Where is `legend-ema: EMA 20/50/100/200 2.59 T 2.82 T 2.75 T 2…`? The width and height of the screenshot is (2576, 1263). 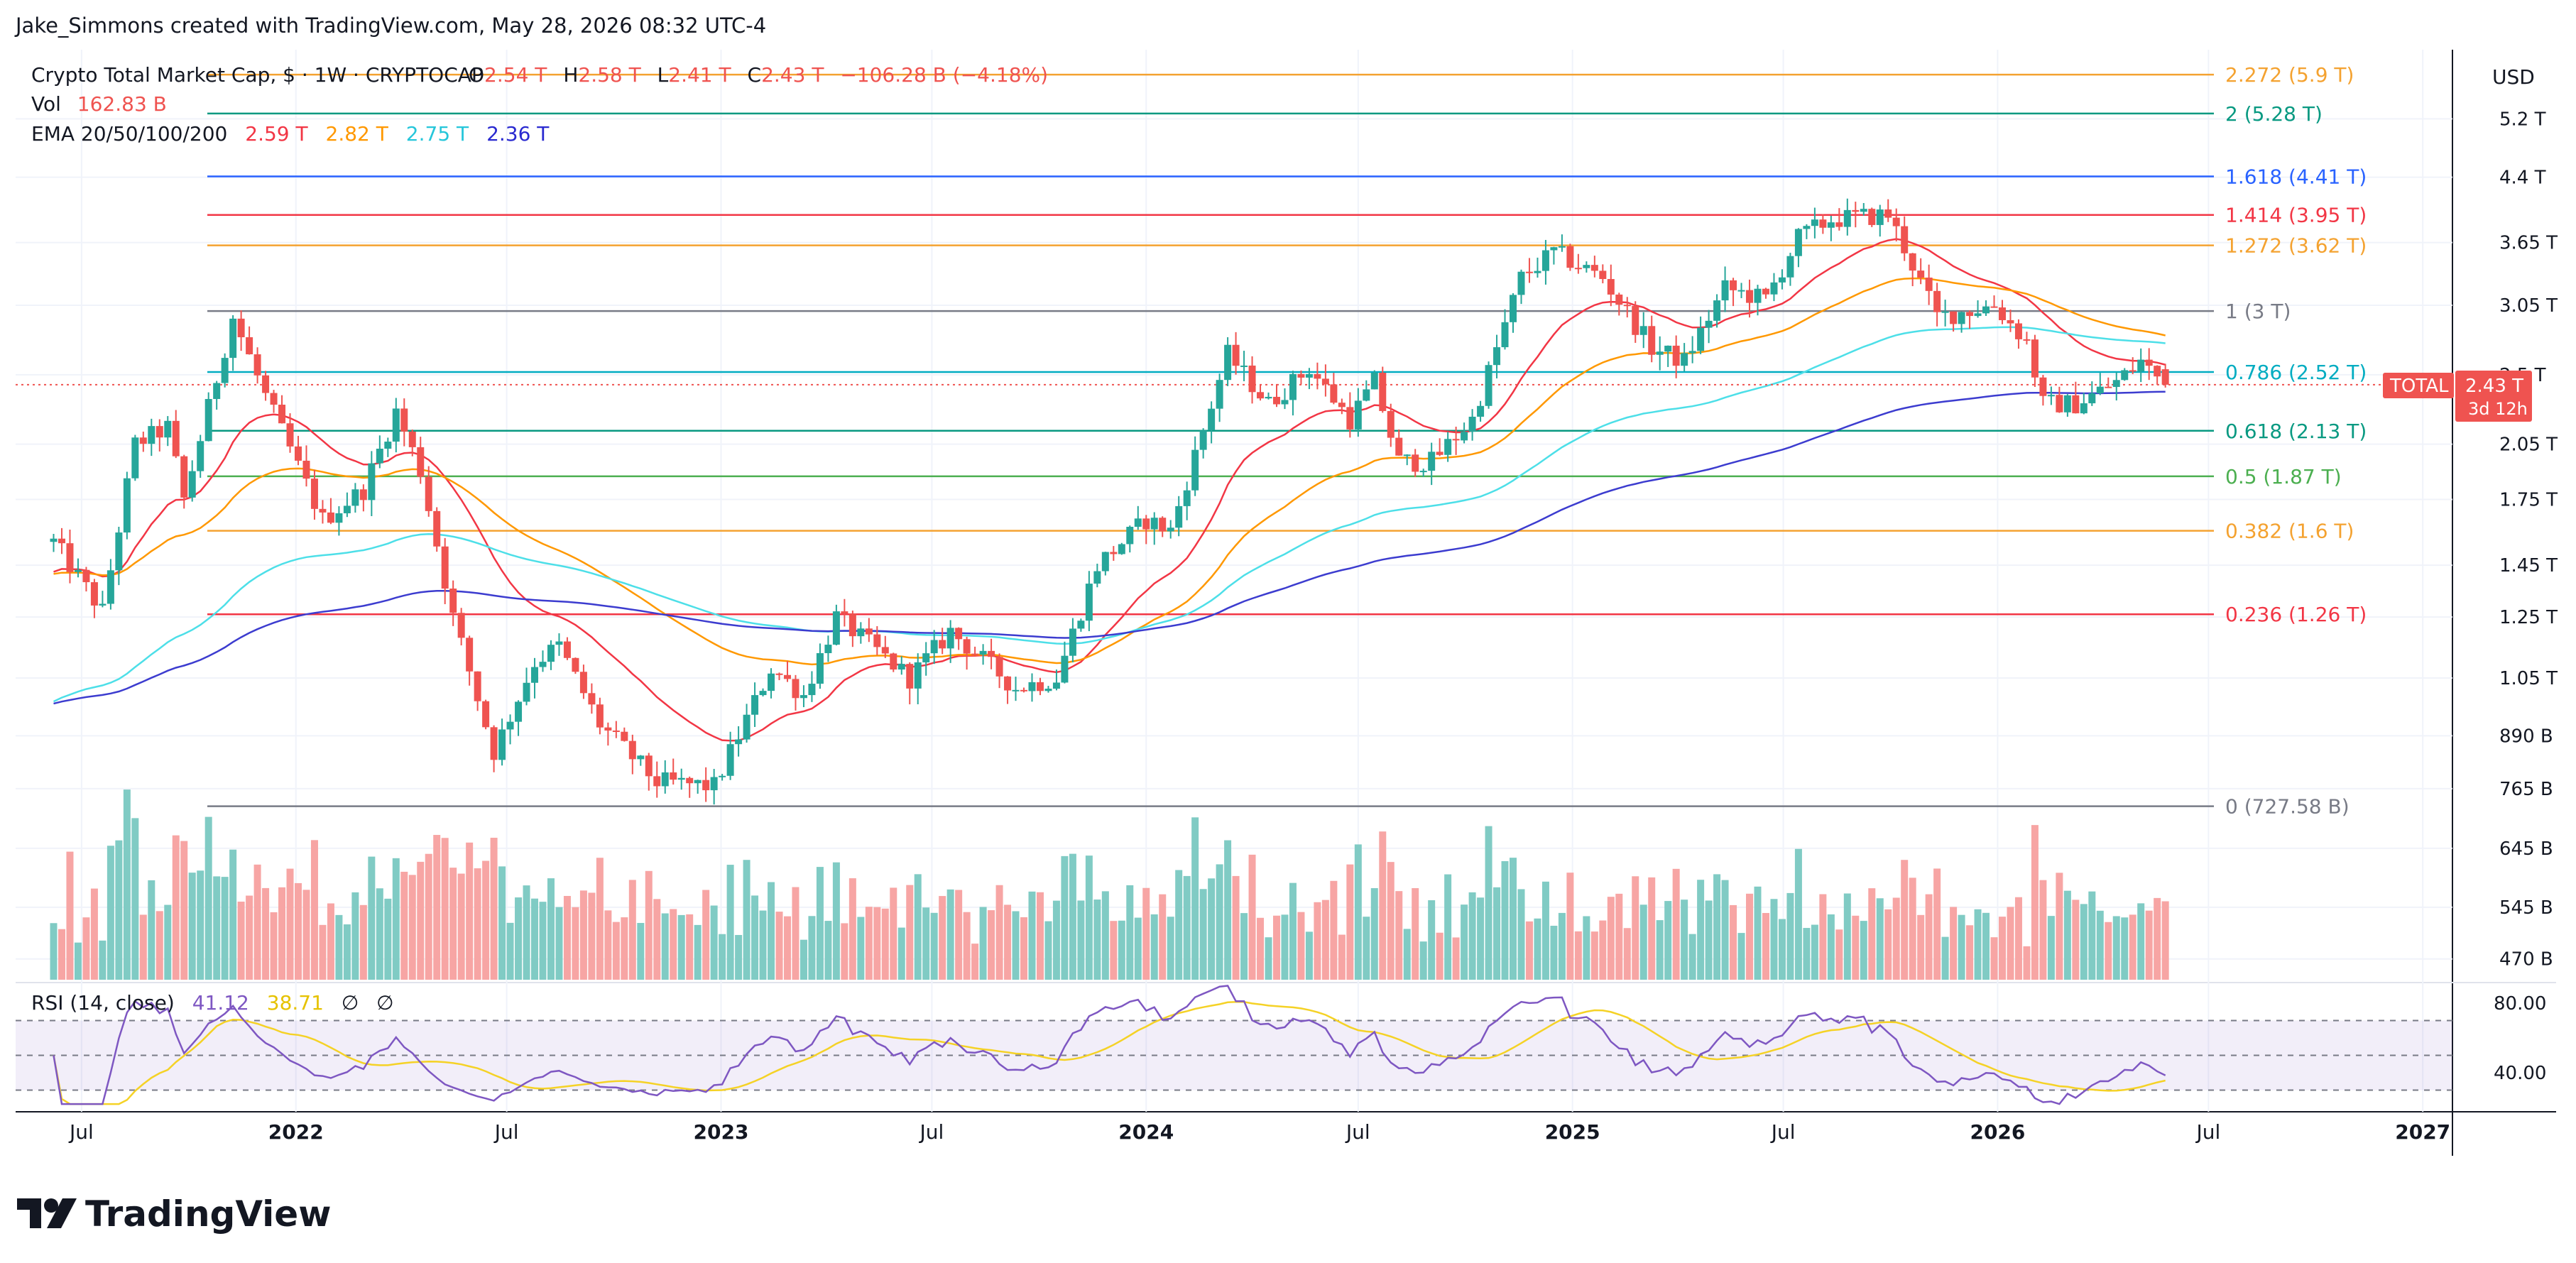
legend-ema: EMA 20/50/100/200 2.59 T 2.82 T 2.75 T 2… is located at coordinates (290, 134).